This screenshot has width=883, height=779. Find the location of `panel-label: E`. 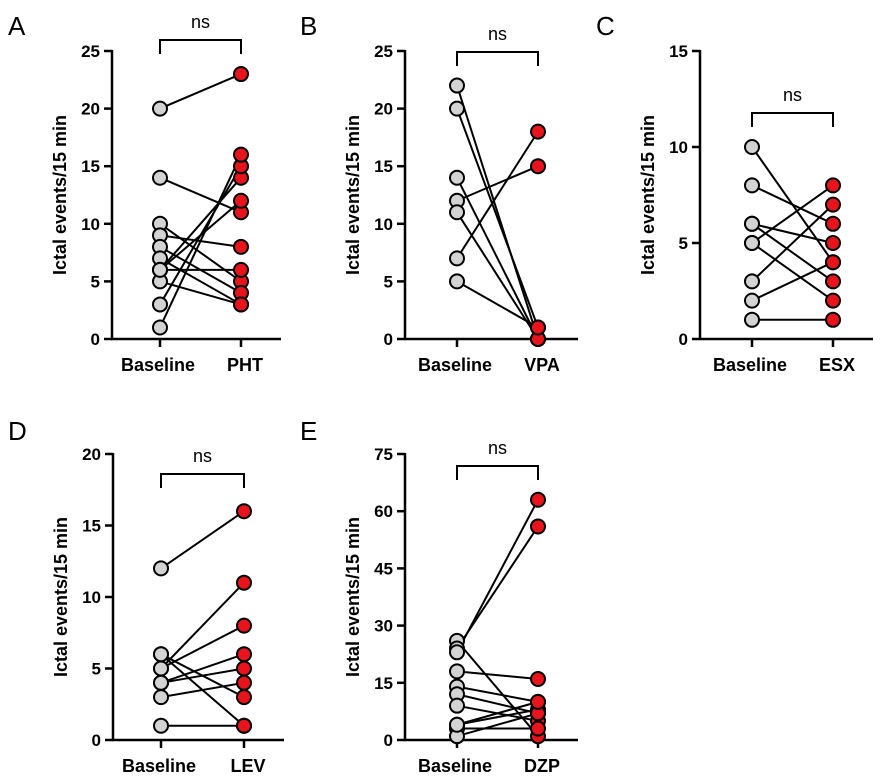

panel-label: E is located at coordinates (308, 431).